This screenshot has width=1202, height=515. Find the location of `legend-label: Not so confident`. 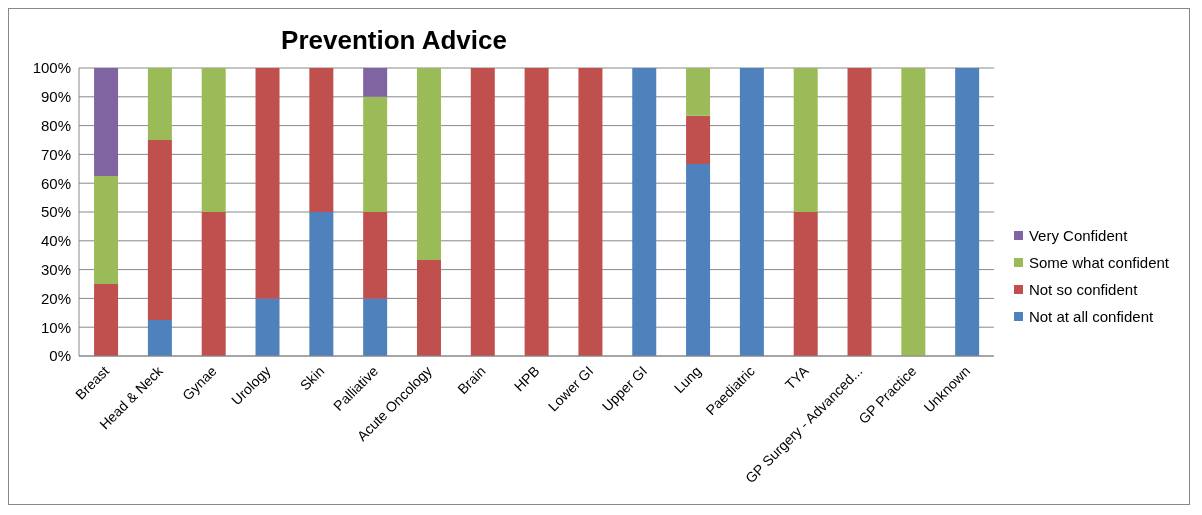

legend-label: Not so confident is located at coordinates (1083, 289).